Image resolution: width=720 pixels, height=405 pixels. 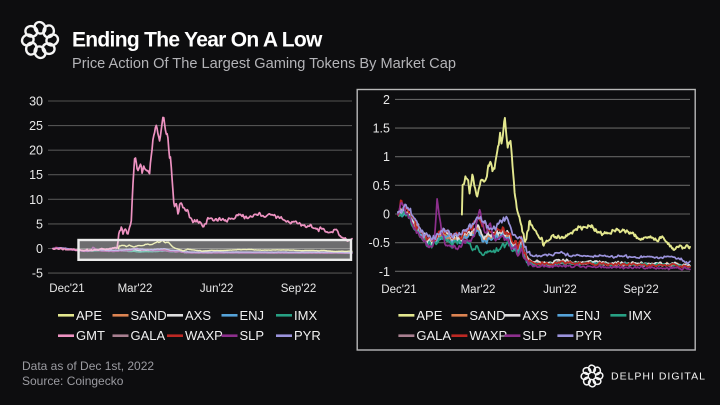 I want to click on svg-text: Ending The Year On A Low, so click(x=197, y=40).